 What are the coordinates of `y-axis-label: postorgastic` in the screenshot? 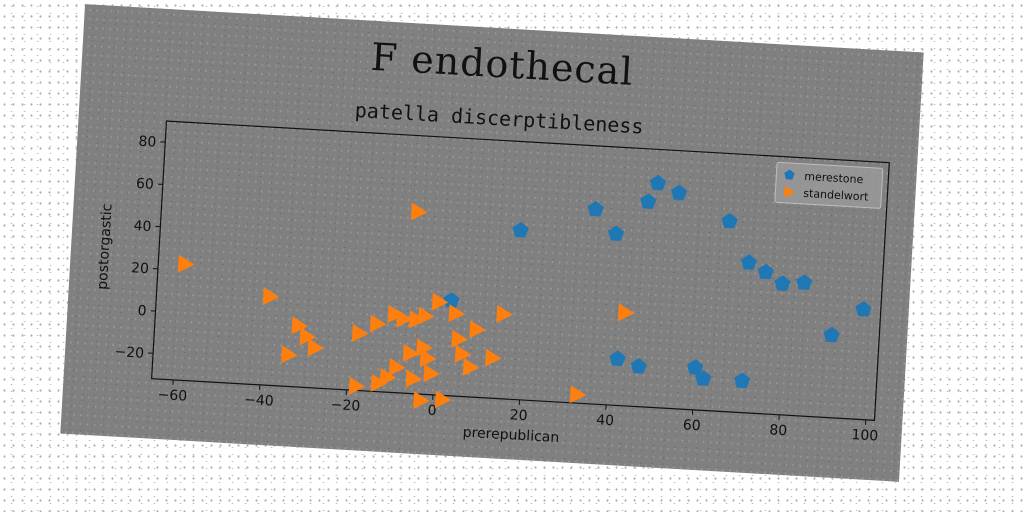 It's located at (105, 246).